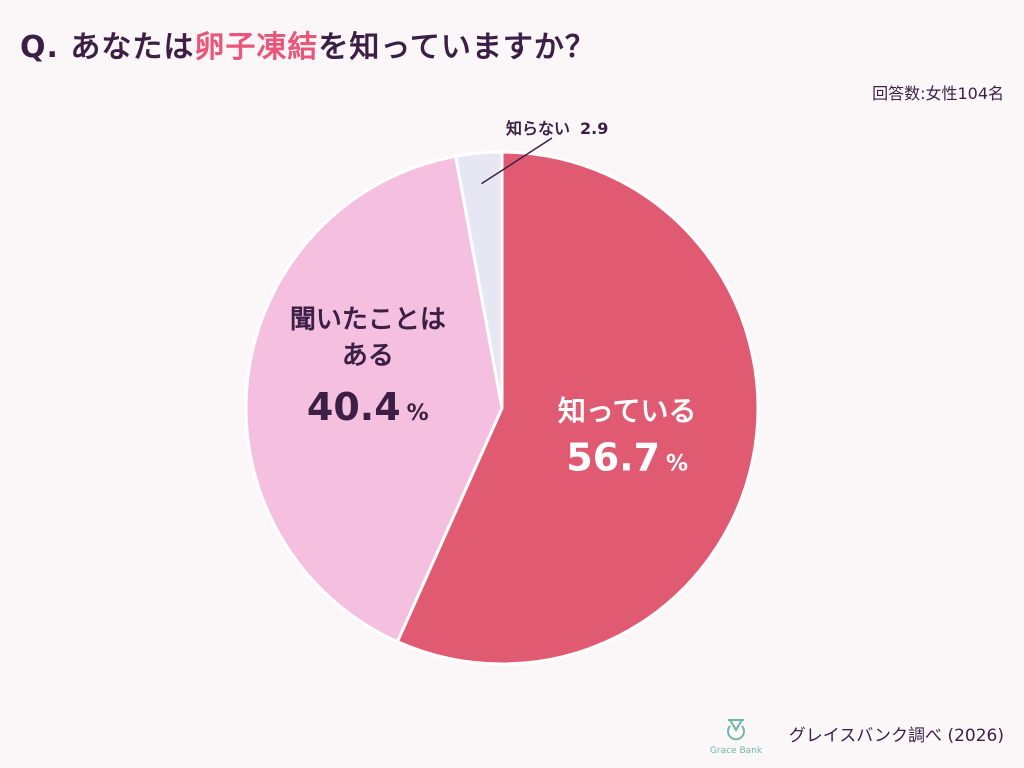 This screenshot has height=768, width=1024. What do you see at coordinates (896, 736) in the screenshot?
I see `source-note: グレイスバンク調べ (2026)` at bounding box center [896, 736].